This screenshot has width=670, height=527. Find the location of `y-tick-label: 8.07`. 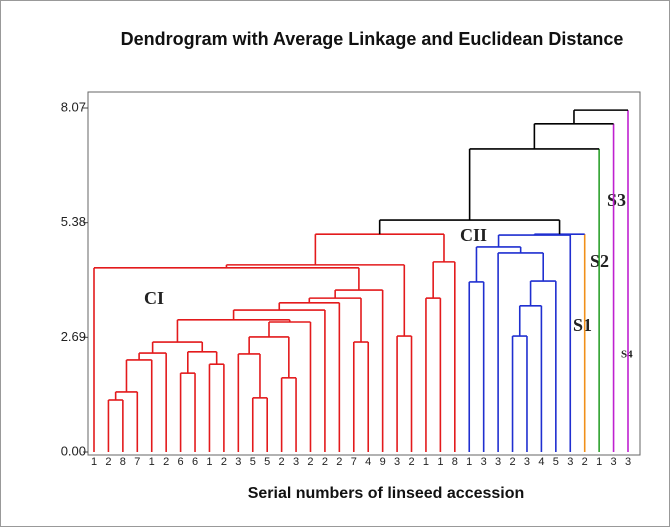

y-tick-label: 8.07 is located at coordinates (73, 106).